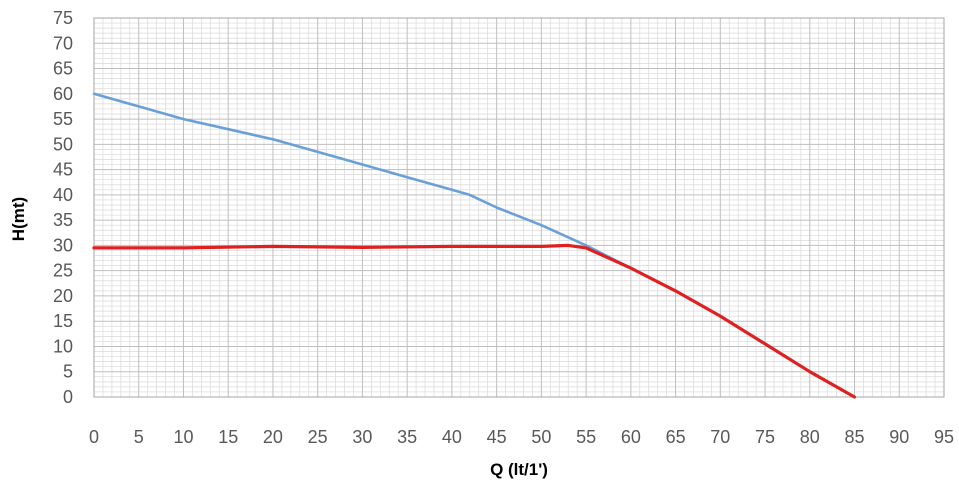 Image resolution: width=959 pixels, height=484 pixels. Describe the element at coordinates (63, 195) in the screenshot. I see `y-tick-label: 40` at that location.